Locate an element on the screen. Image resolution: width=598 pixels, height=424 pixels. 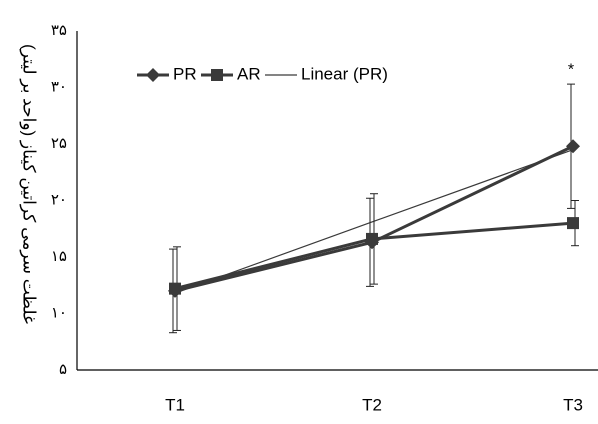
legend-marker-pr is located at coordinates (153, 75).